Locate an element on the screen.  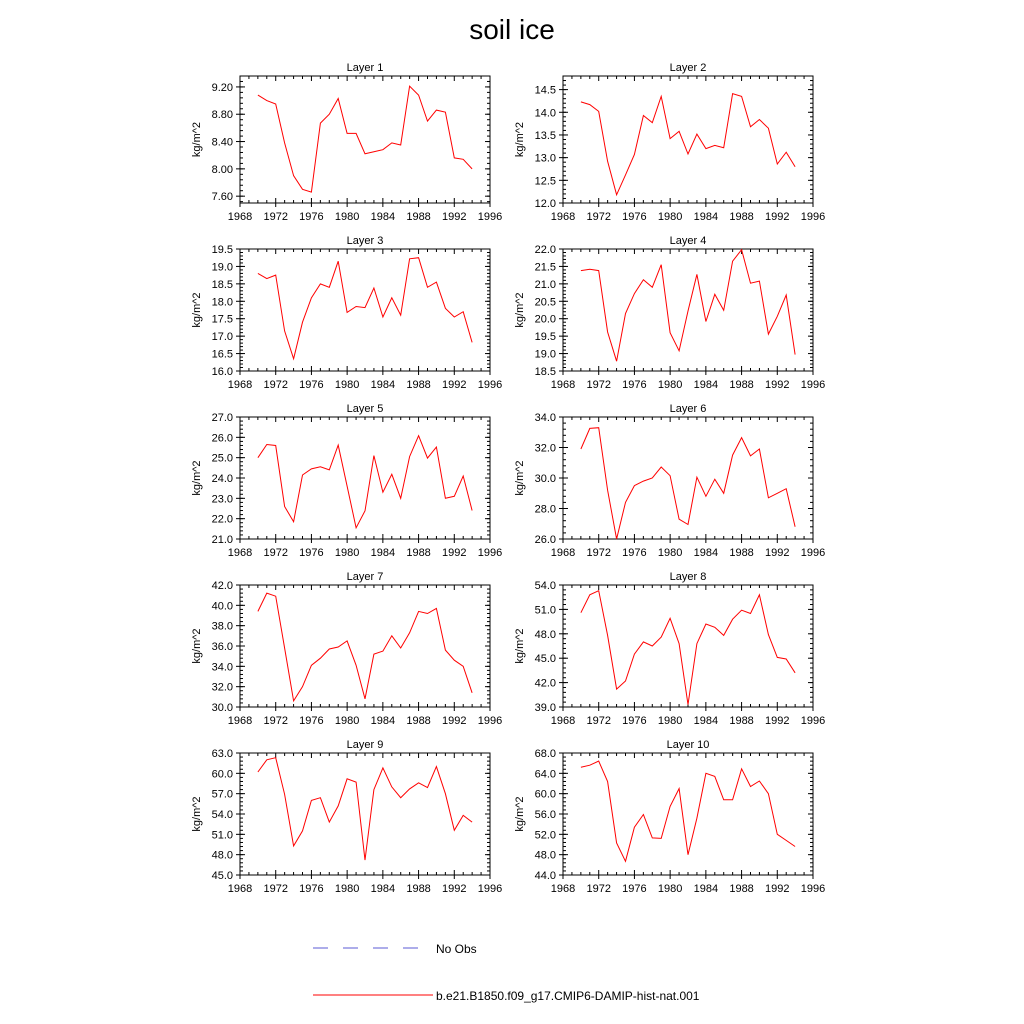
y-tick-label: 21.5 is located at coordinates (545, 267).